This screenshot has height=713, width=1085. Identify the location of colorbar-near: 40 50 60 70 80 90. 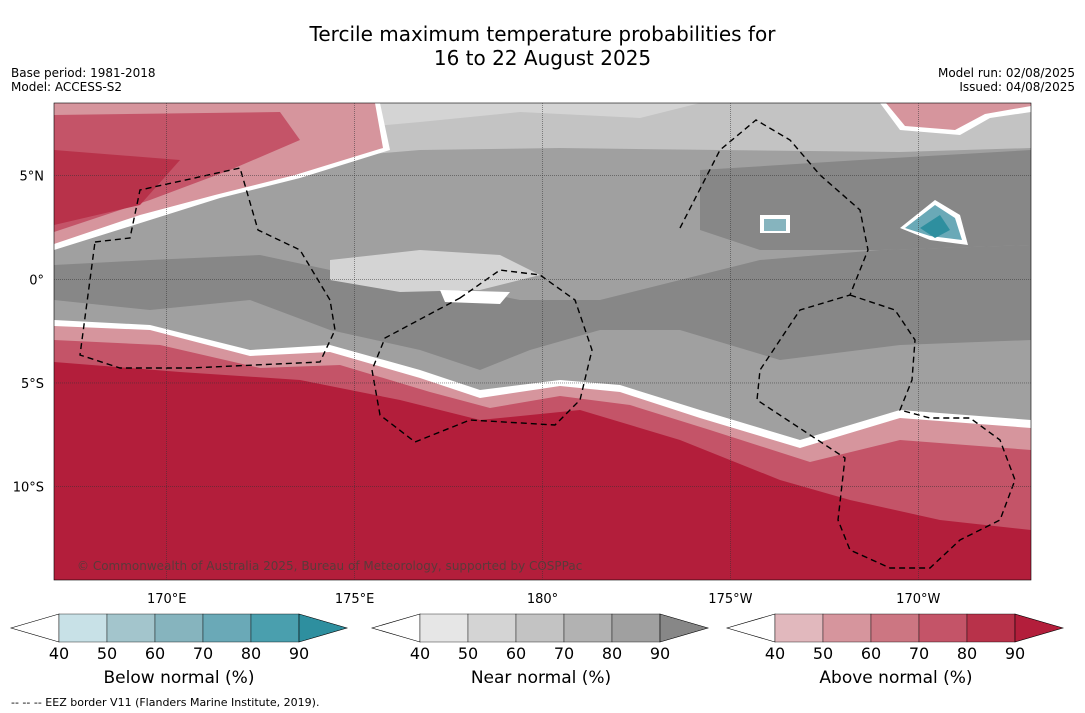
(540, 638).